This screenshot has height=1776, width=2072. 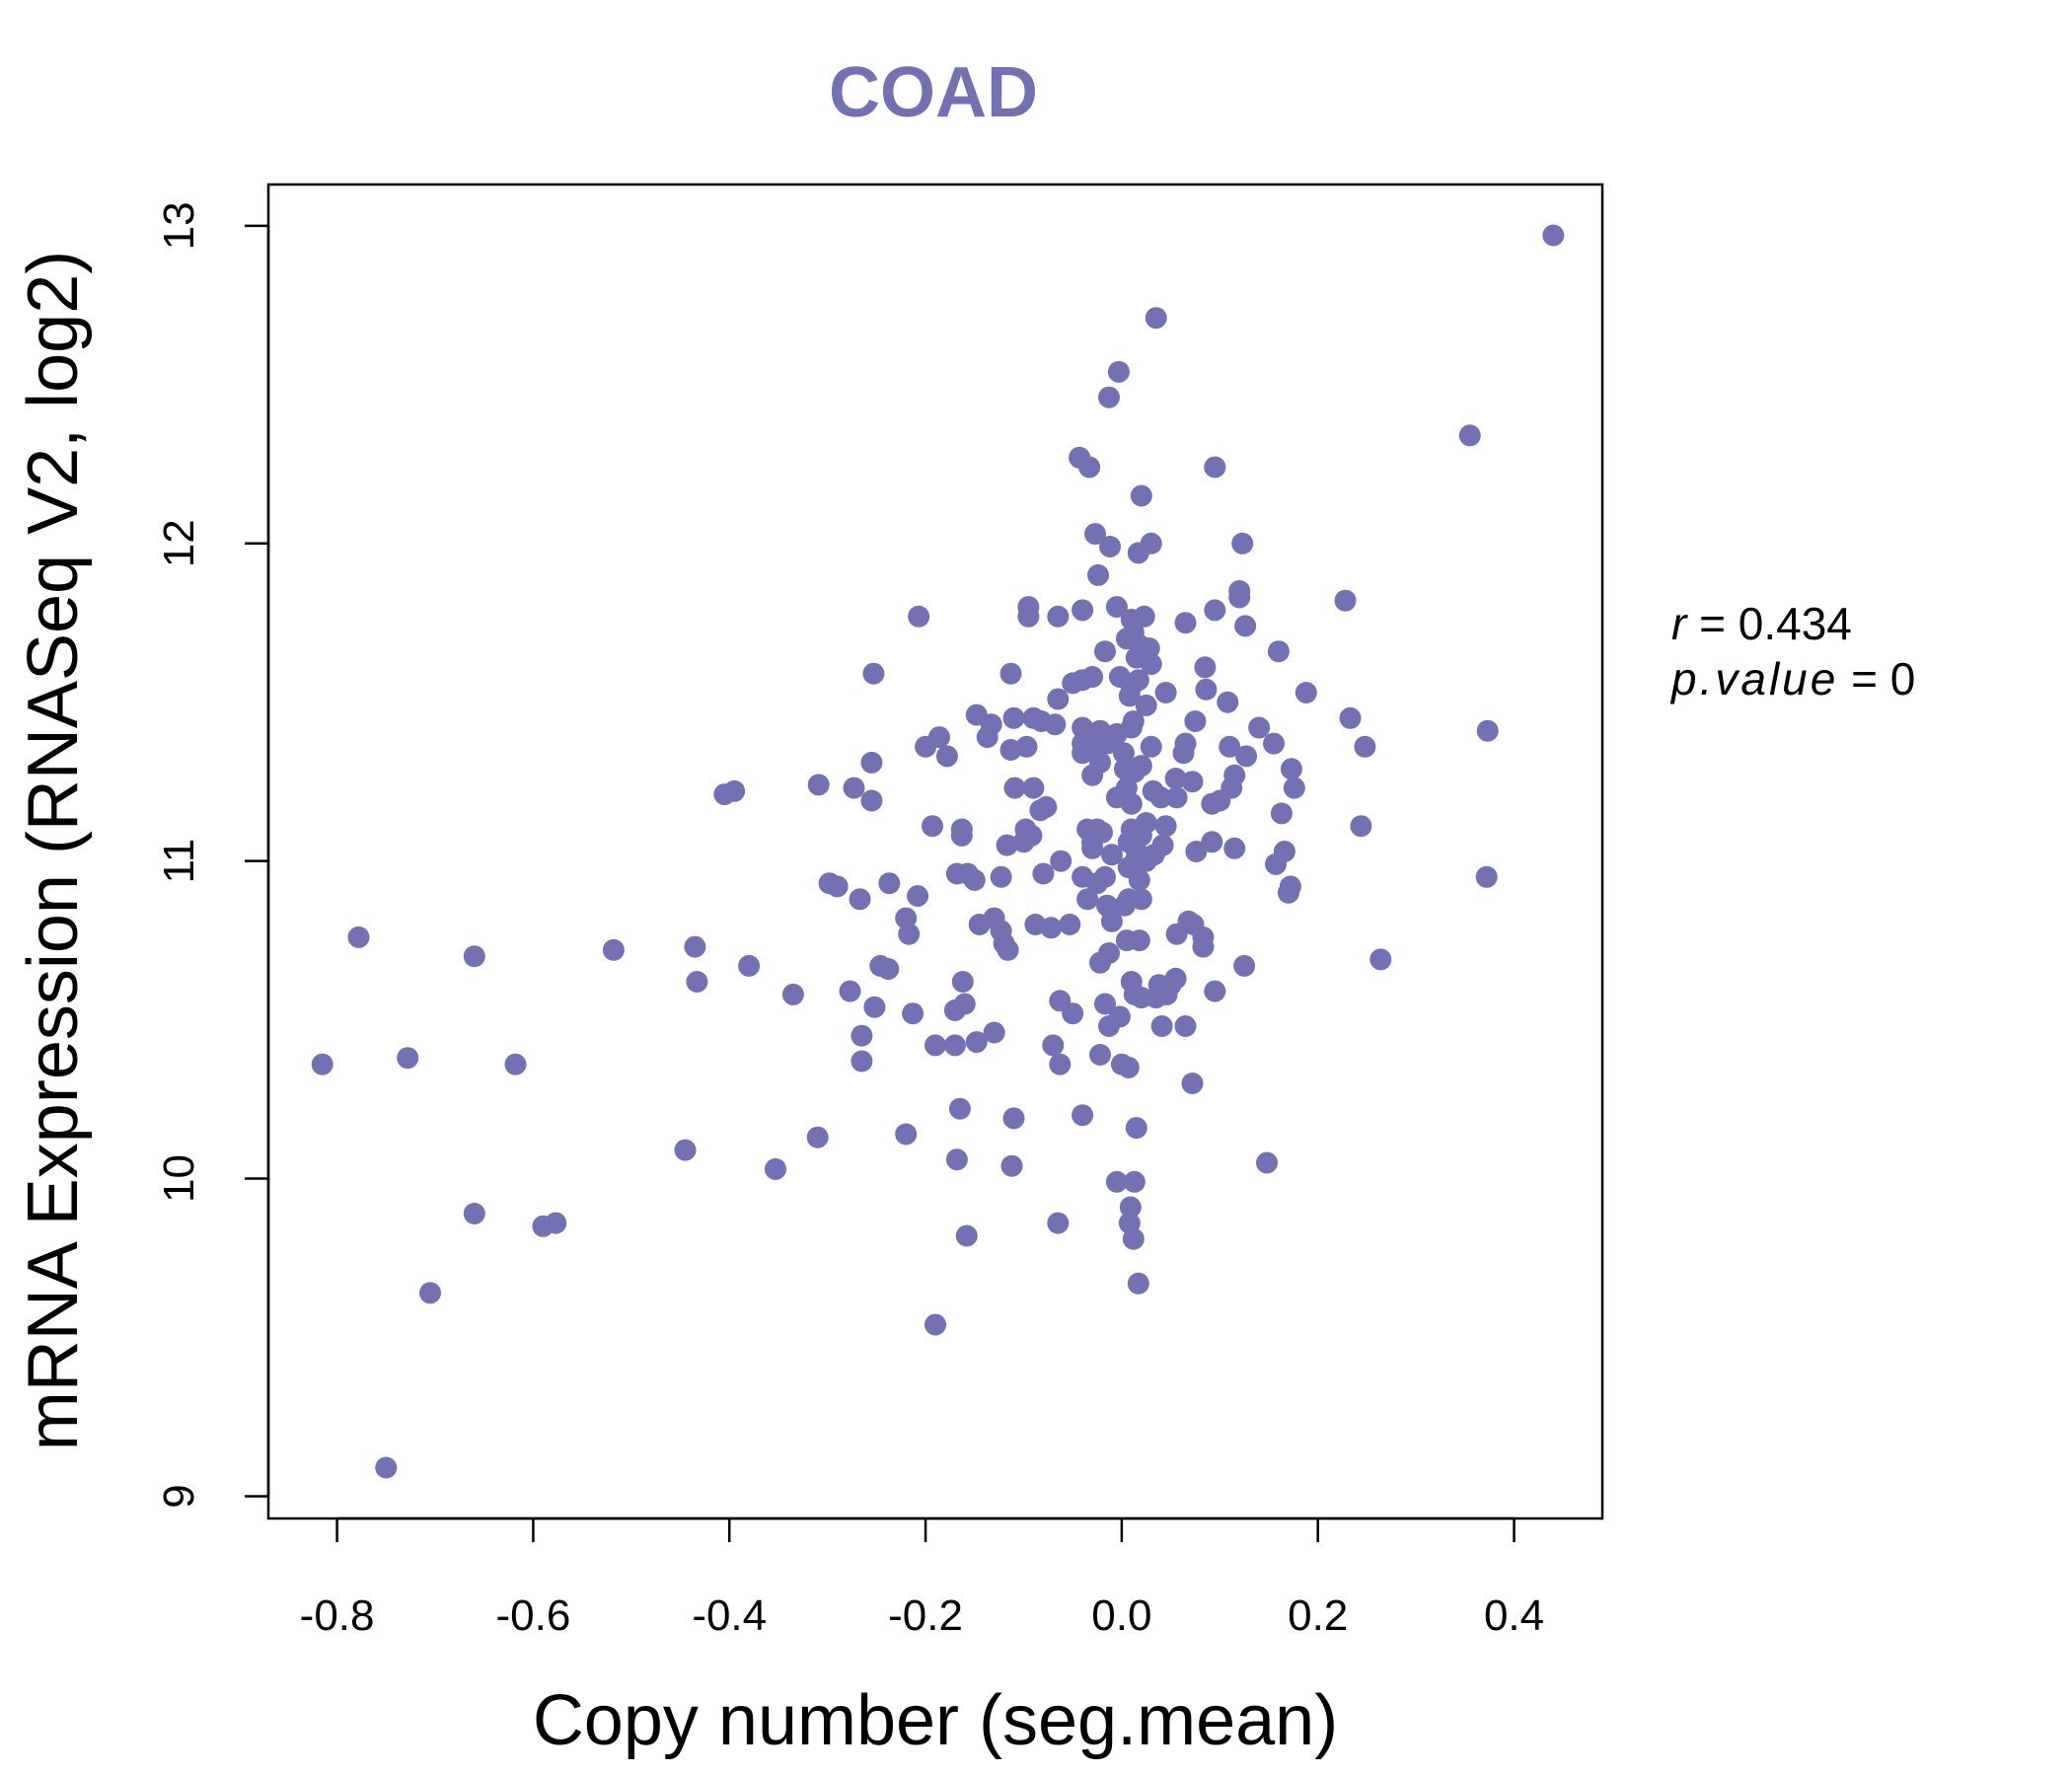 I want to click on x-tick-label: -0.4, so click(x=729, y=1616).